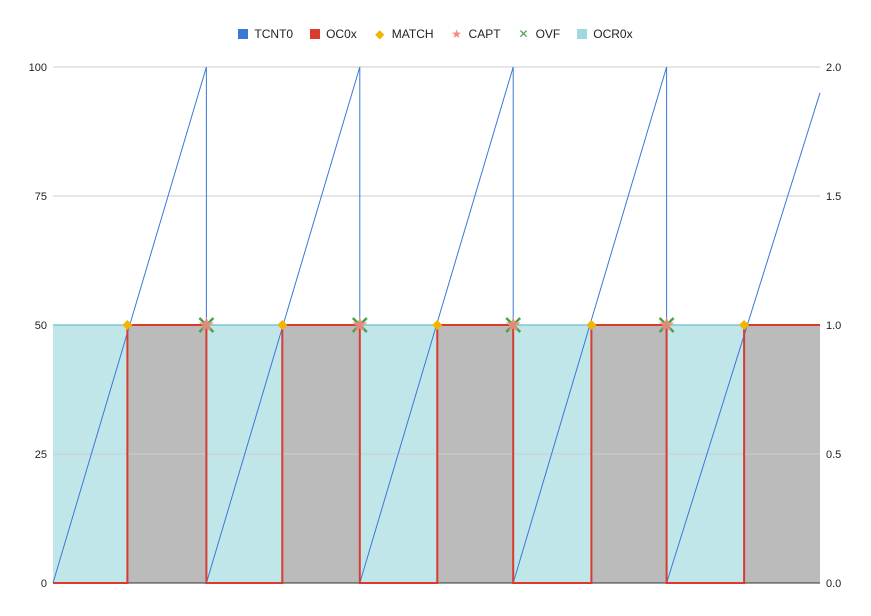 The image size is (871, 616). What do you see at coordinates (341, 34) in the screenshot?
I see `legend-label-oc0x: OC0x` at bounding box center [341, 34].